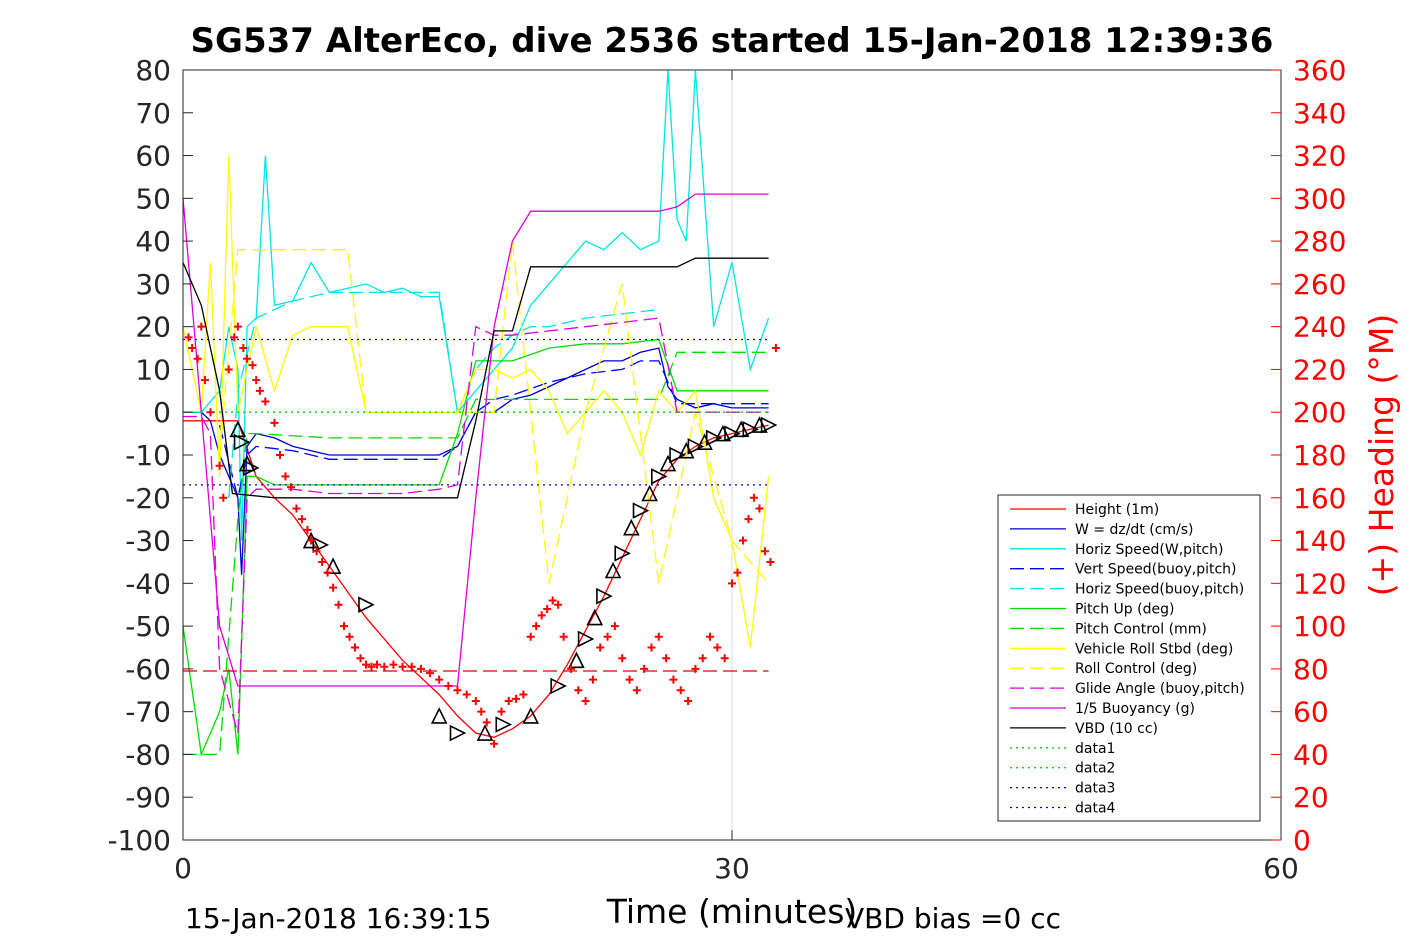 This screenshot has height=945, width=1417. Describe the element at coordinates (1095, 749) in the screenshot. I see `legend-entry: data1` at that location.